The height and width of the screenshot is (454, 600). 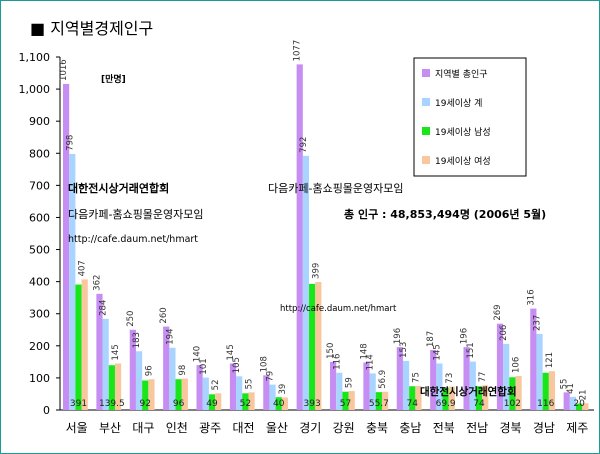 I want to click on bar-value-label-male: 391, so click(x=78, y=404).